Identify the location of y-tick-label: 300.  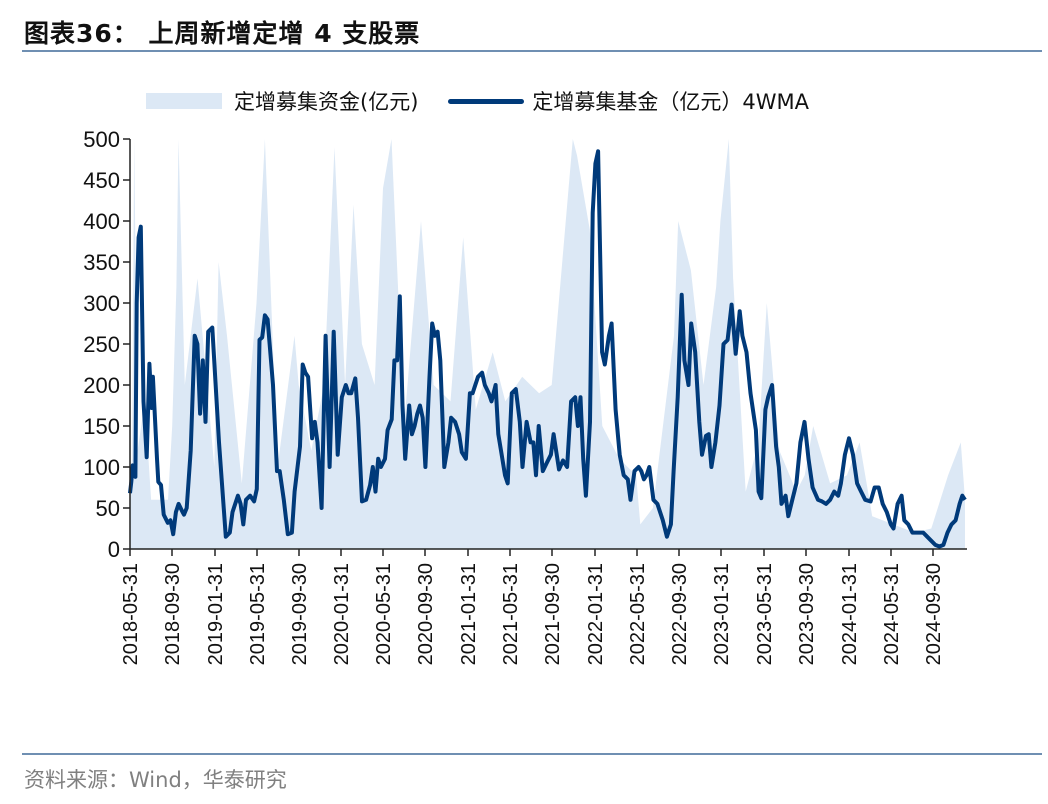
(101, 303).